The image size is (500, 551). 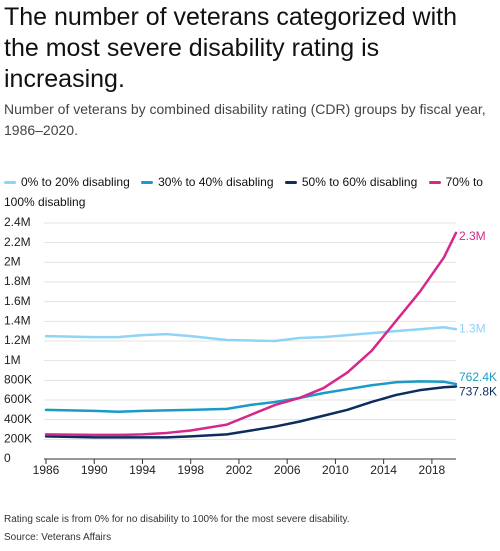 I want to click on x-tick-label: 2018, so click(x=432, y=470).